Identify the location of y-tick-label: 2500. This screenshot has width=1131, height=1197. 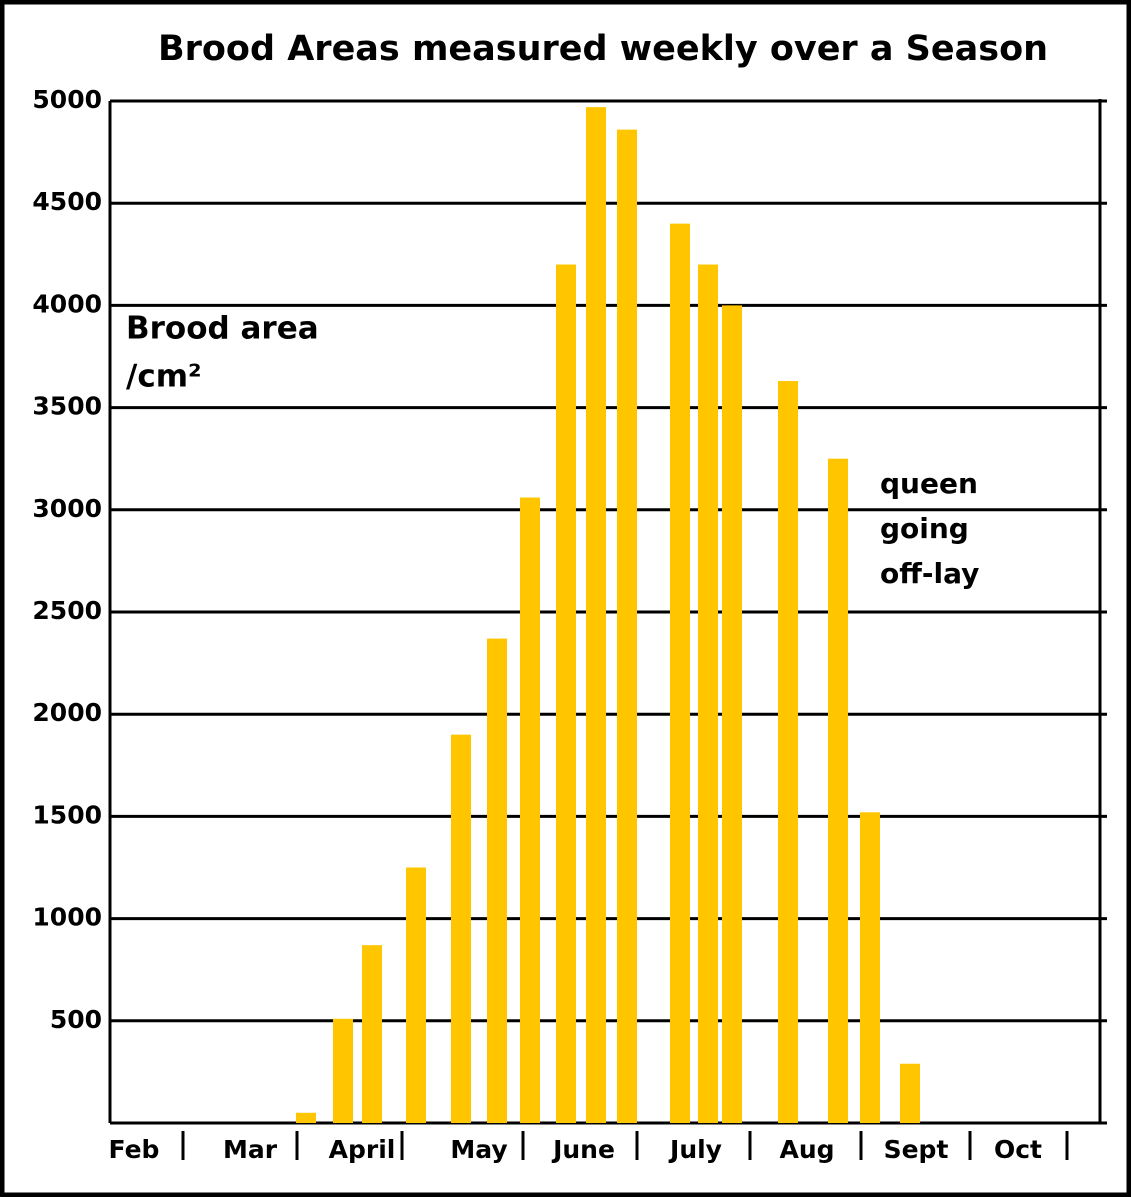
(67, 610).